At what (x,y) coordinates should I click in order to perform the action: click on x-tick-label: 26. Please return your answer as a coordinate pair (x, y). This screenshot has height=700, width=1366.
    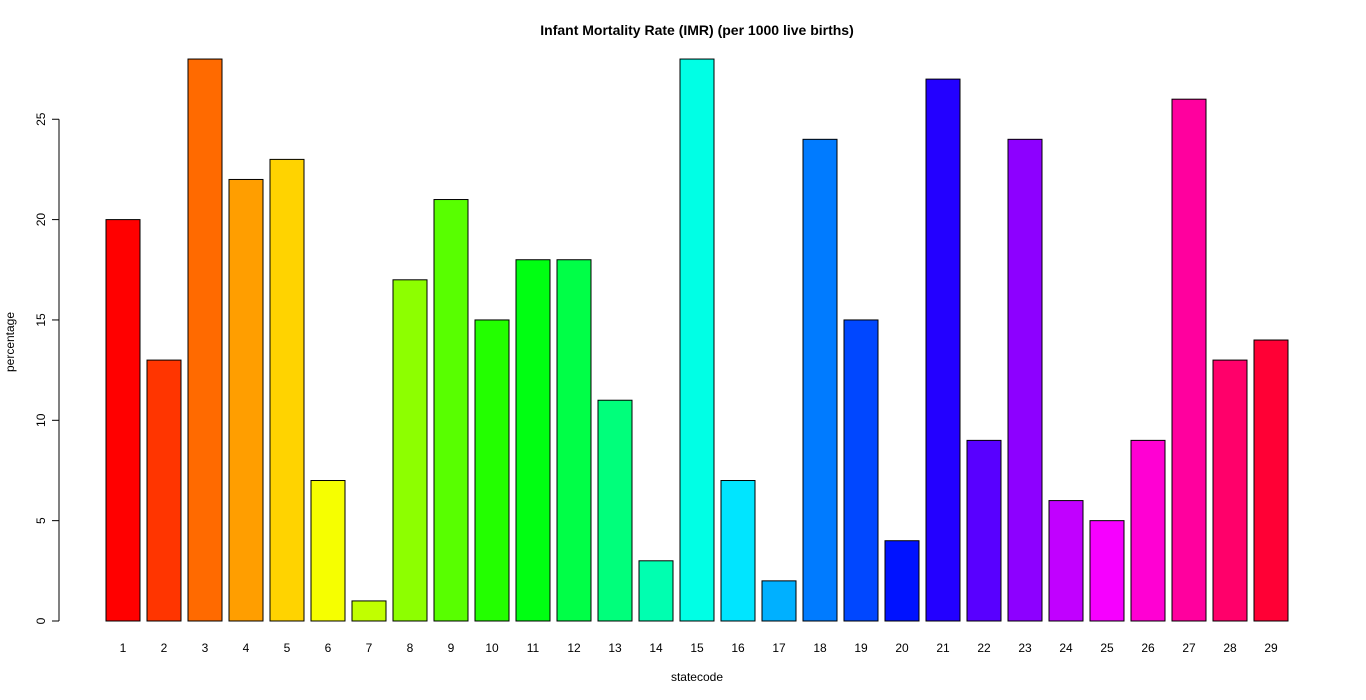
    Looking at the image, I should click on (1148, 648).